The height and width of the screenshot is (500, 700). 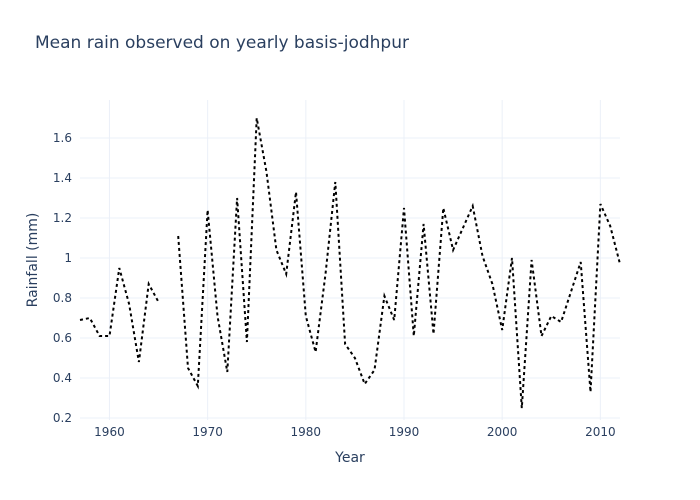 What do you see at coordinates (354, 432) in the screenshot?
I see `x-axis: 1960 1970 1980 1990 2000 2010` at bounding box center [354, 432].